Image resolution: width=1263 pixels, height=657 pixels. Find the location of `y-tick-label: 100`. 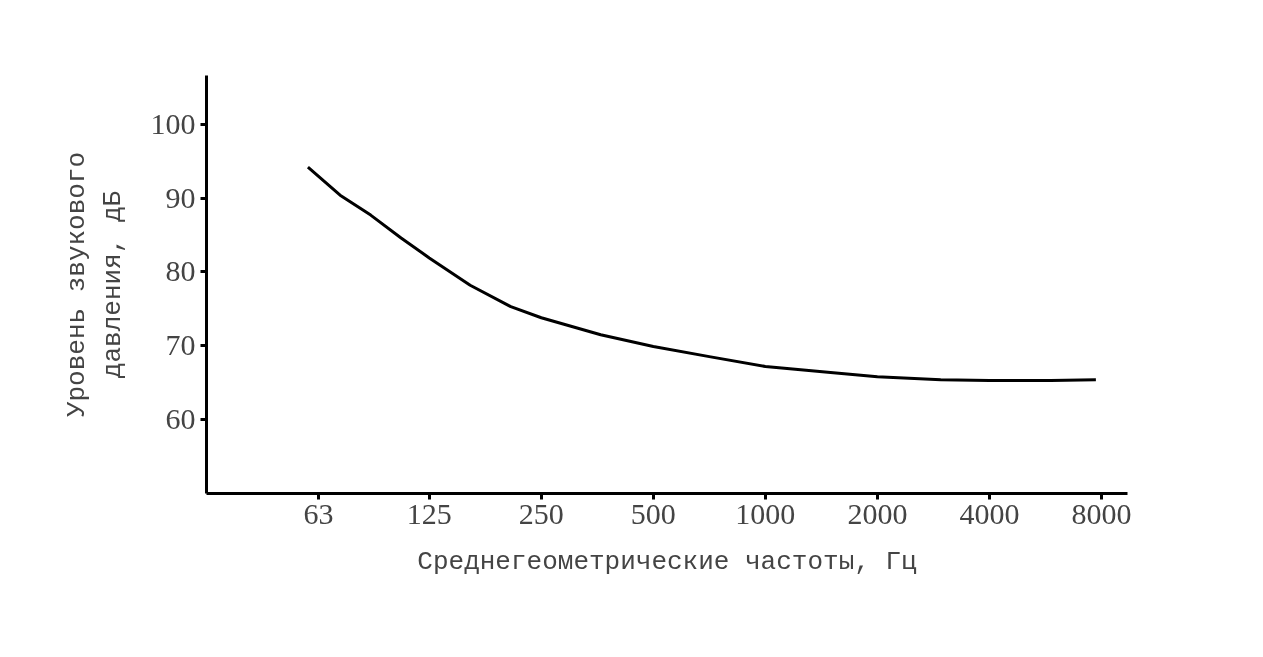

y-tick-label: 100 is located at coordinates (173, 123).